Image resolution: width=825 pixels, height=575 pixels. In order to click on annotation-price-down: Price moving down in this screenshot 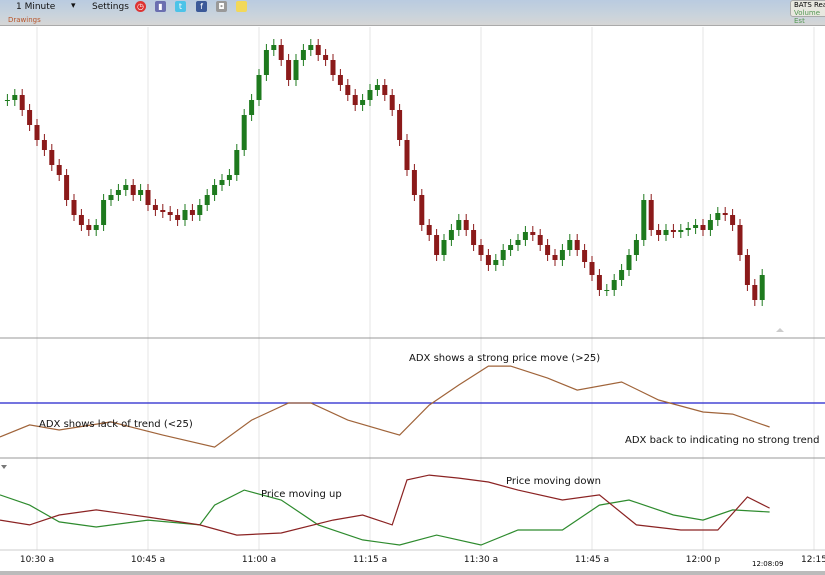, I will do `click(553, 481)`.